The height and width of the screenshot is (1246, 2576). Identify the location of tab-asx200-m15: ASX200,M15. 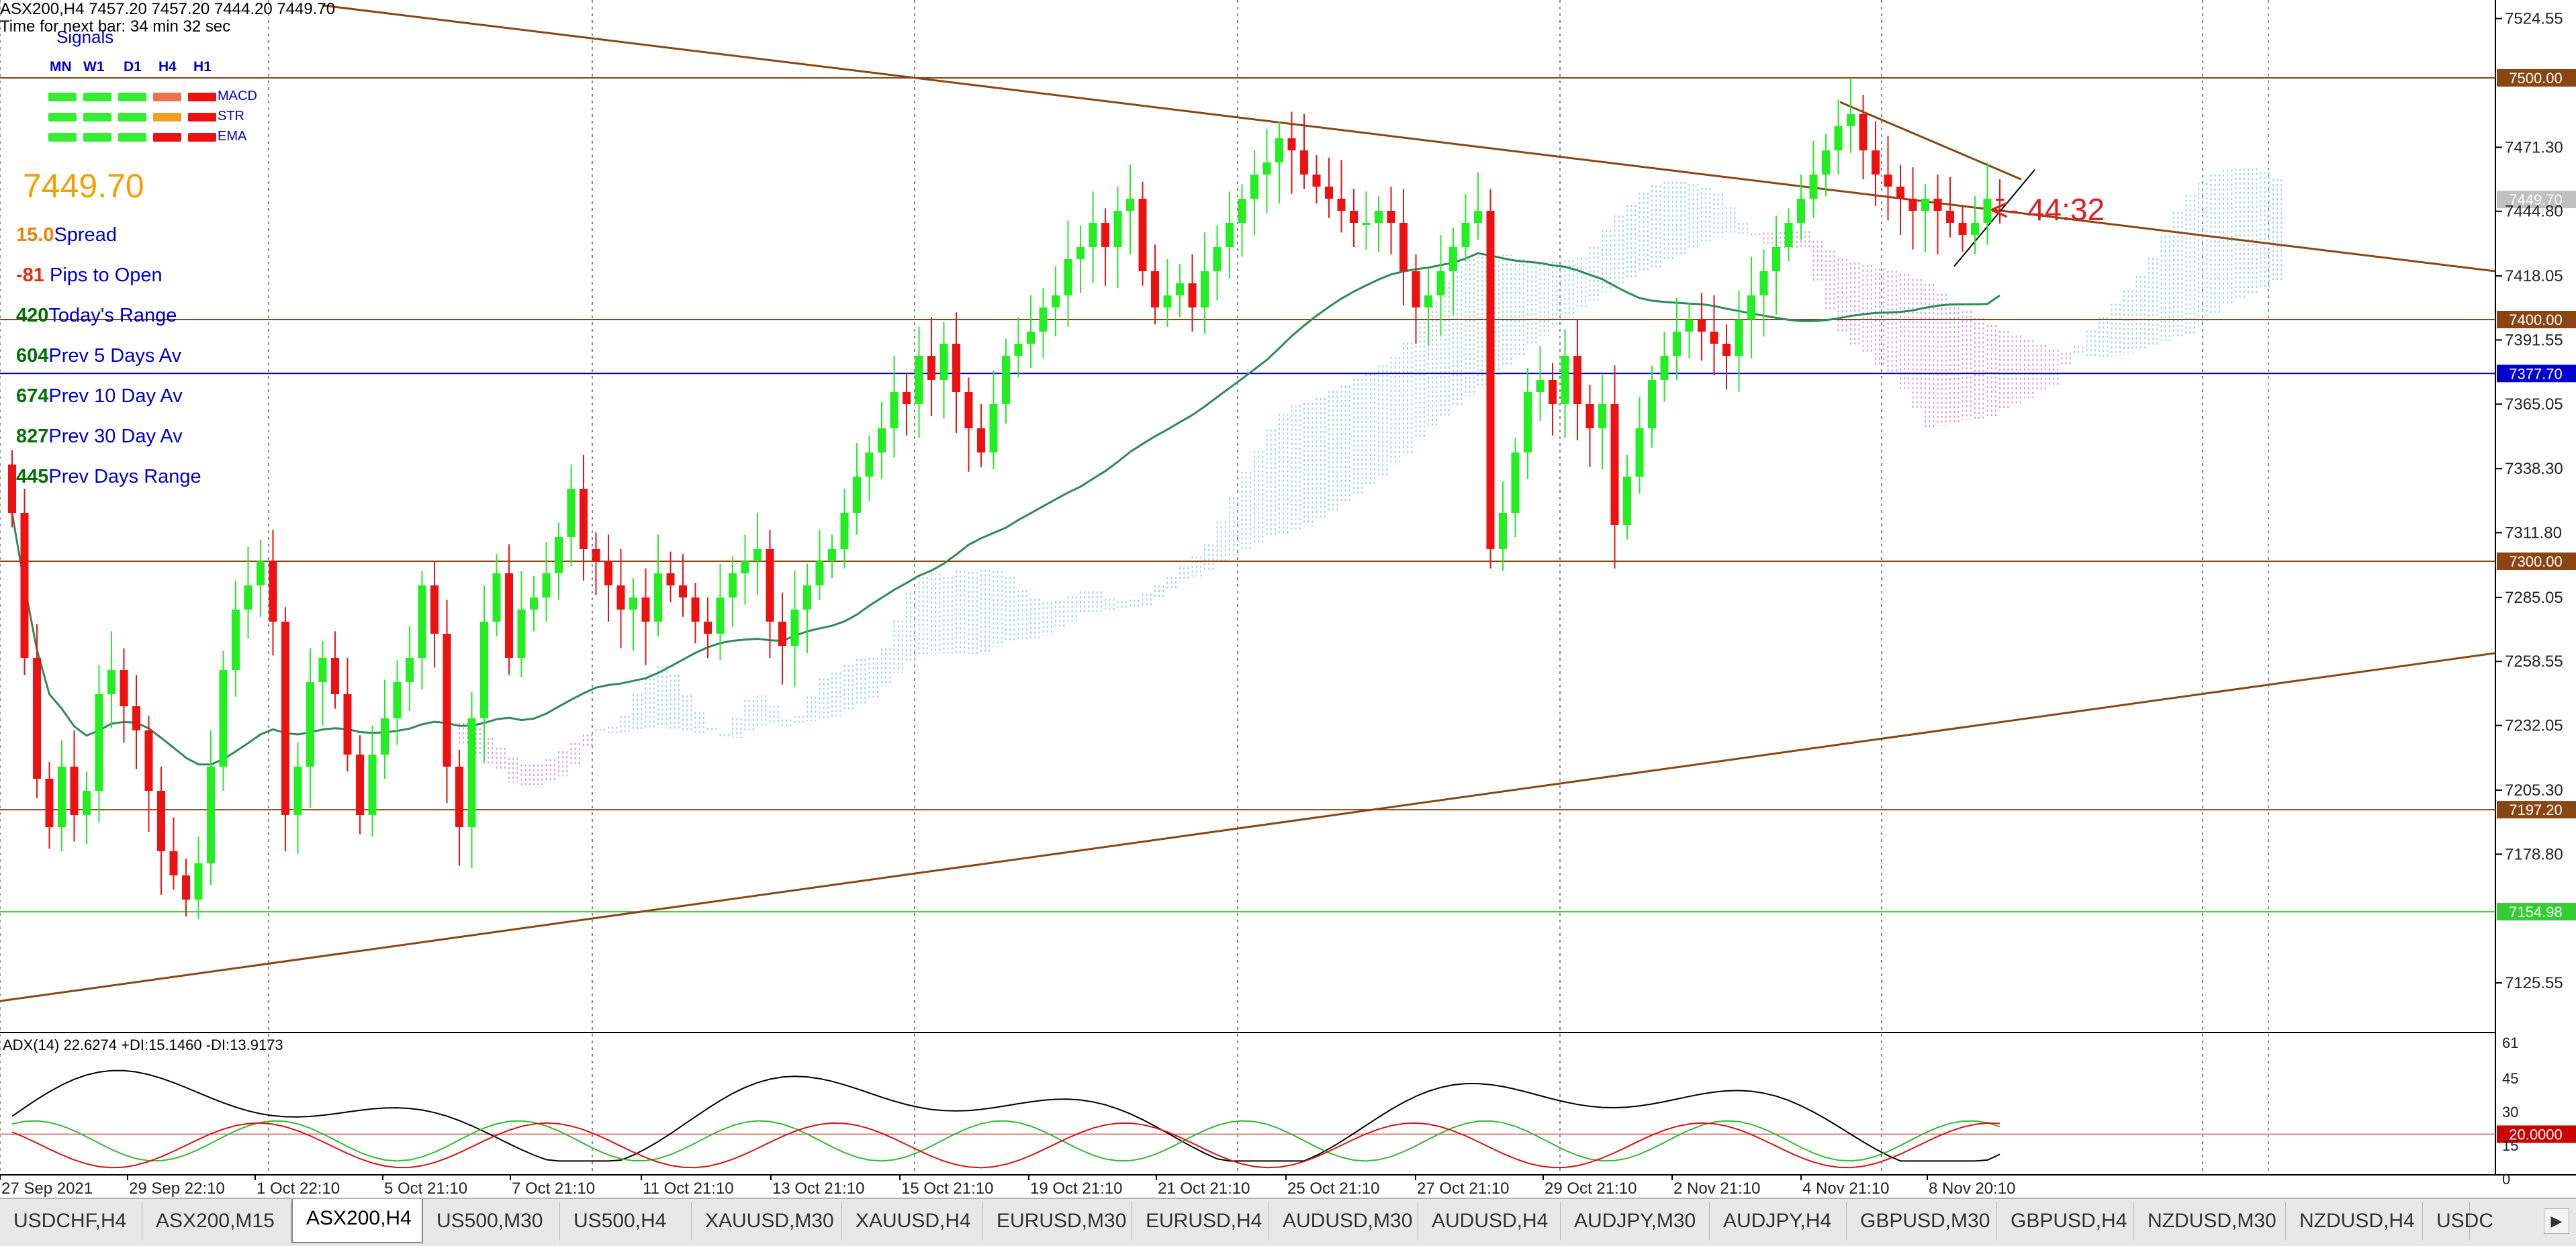
(216, 1221).